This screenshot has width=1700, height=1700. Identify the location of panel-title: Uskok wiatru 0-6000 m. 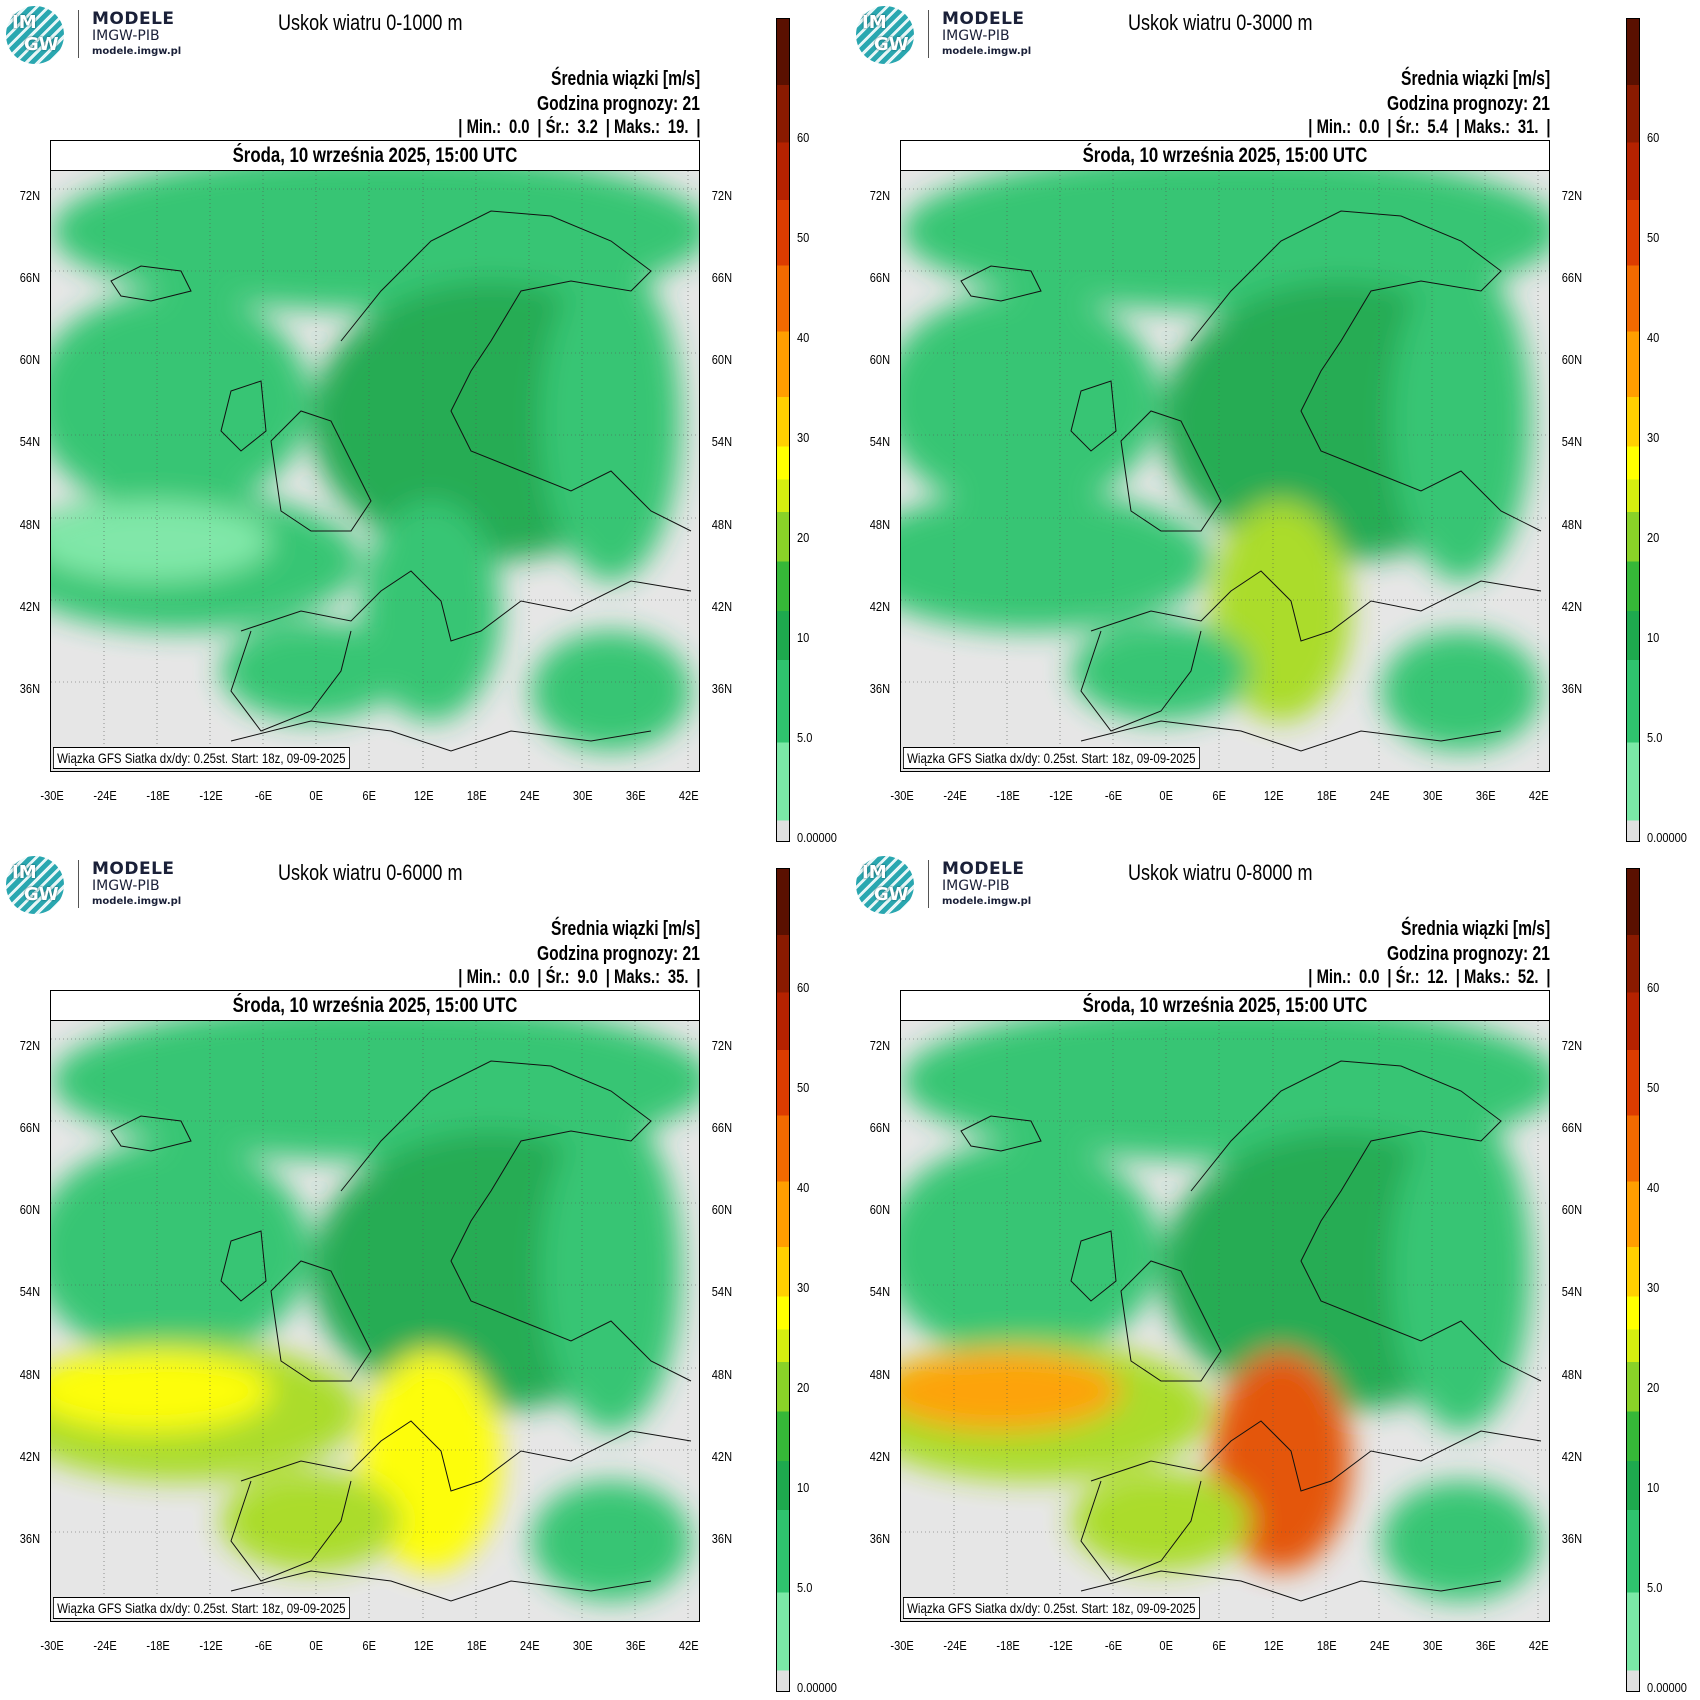
(370, 872).